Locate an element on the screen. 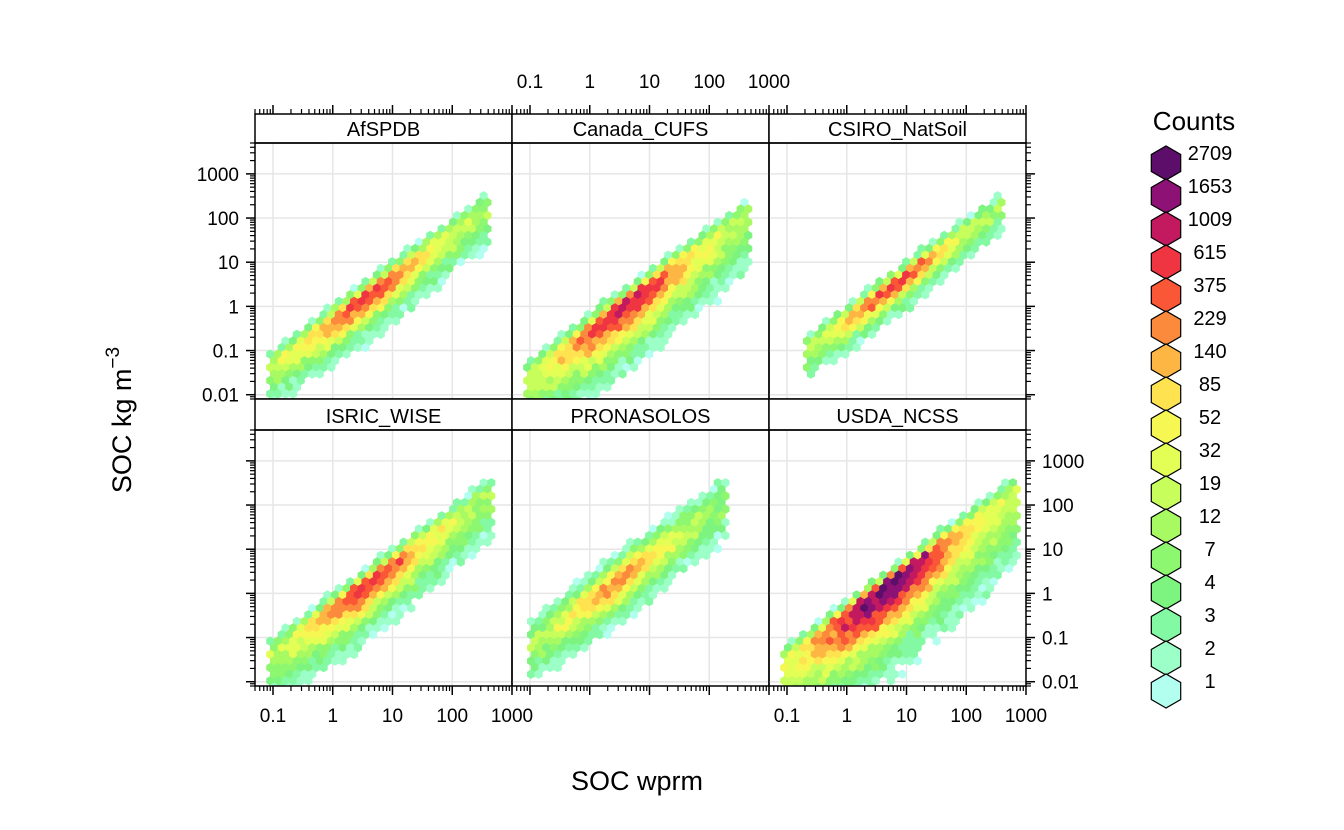 This screenshot has height=830, width=1344. y-tick-label: 0.1 is located at coordinates (226, 352).